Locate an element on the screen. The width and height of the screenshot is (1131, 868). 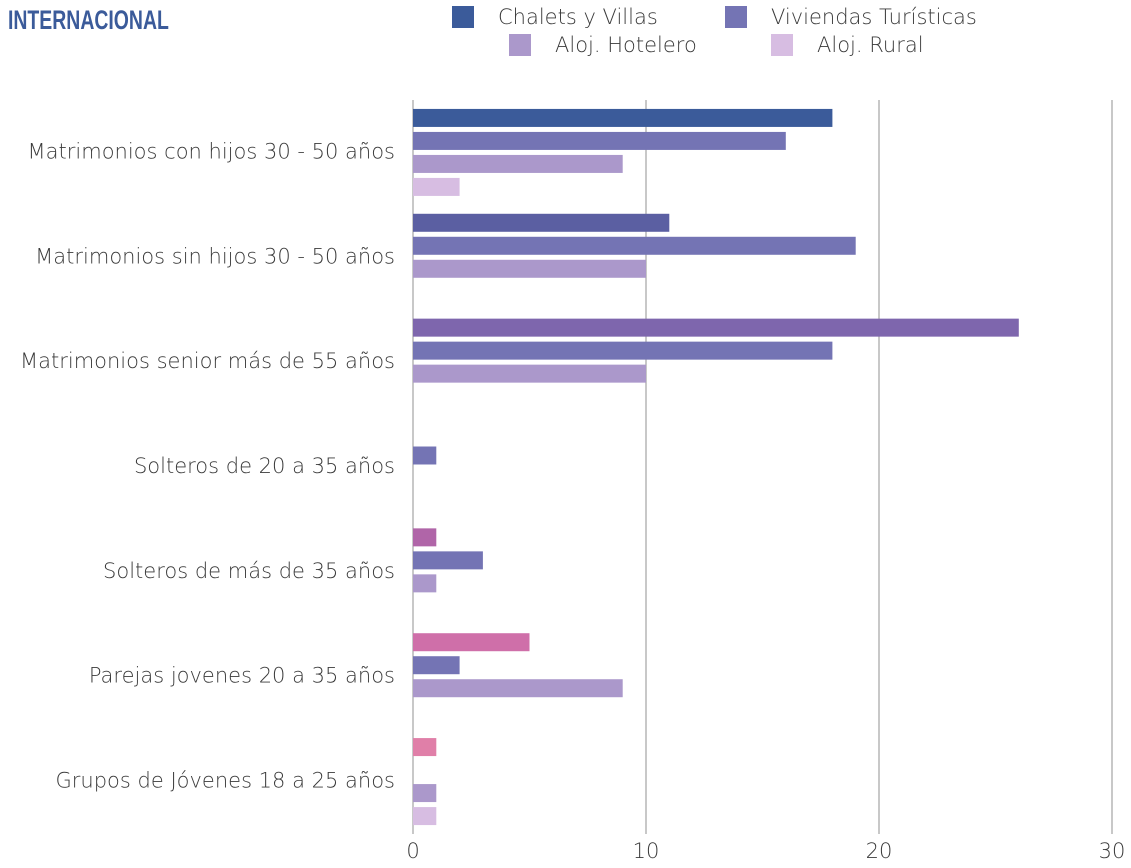
y-tick-label: Matrimonios con hijos 30 - 50 años is located at coordinates (211, 151).